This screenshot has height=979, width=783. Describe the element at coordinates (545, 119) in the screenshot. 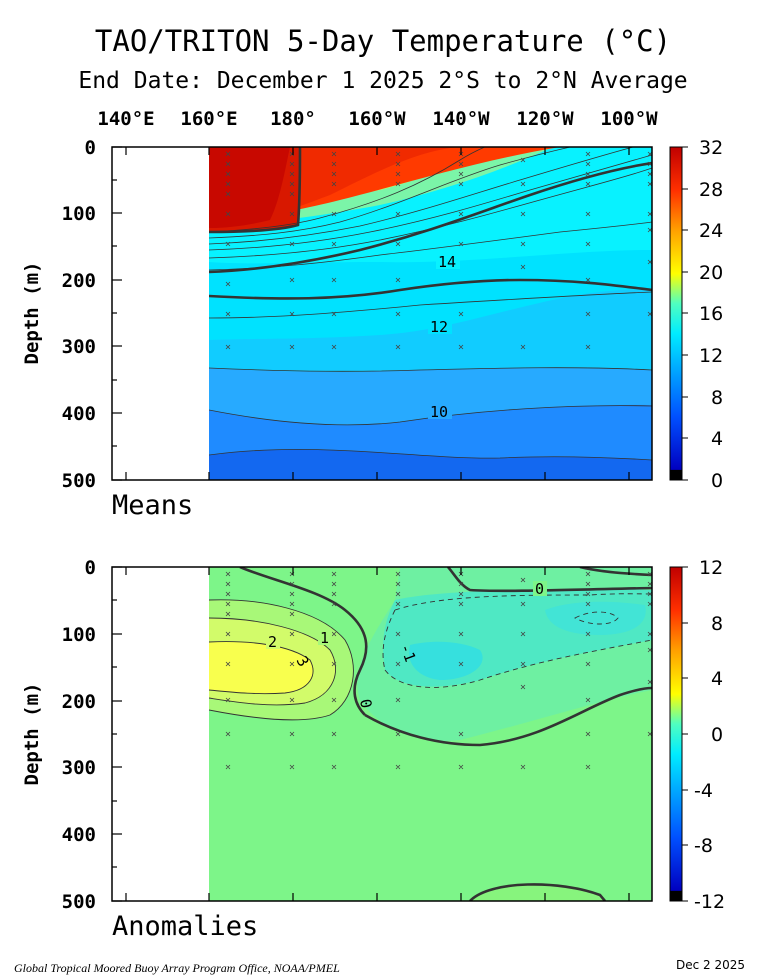

I see `lon-label: 120°W` at that location.